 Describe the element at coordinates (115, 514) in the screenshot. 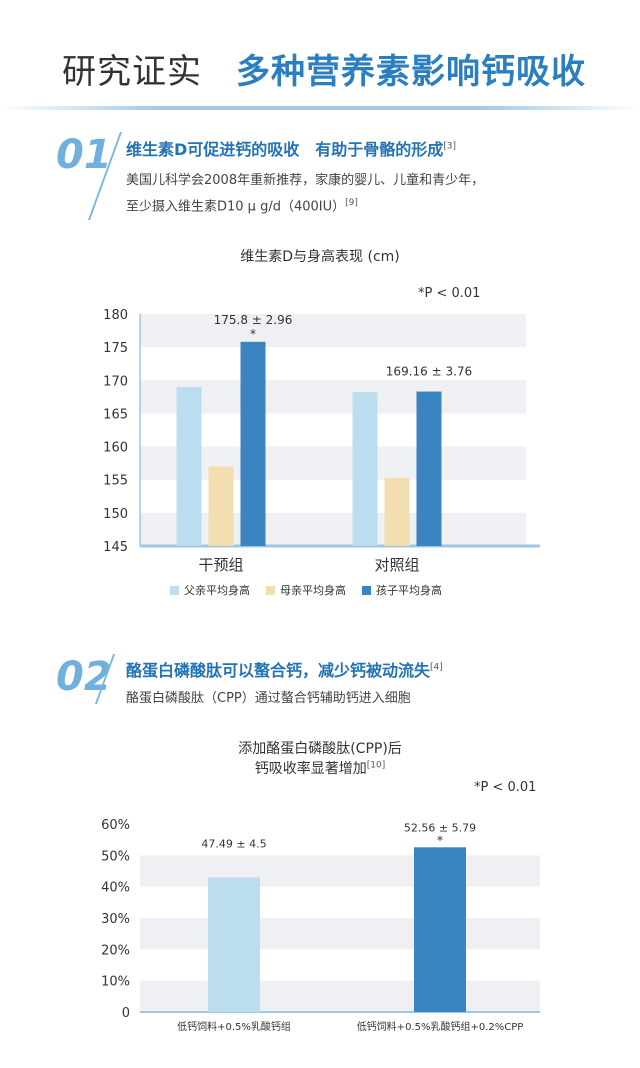

I see `y-tick-label: 150` at that location.